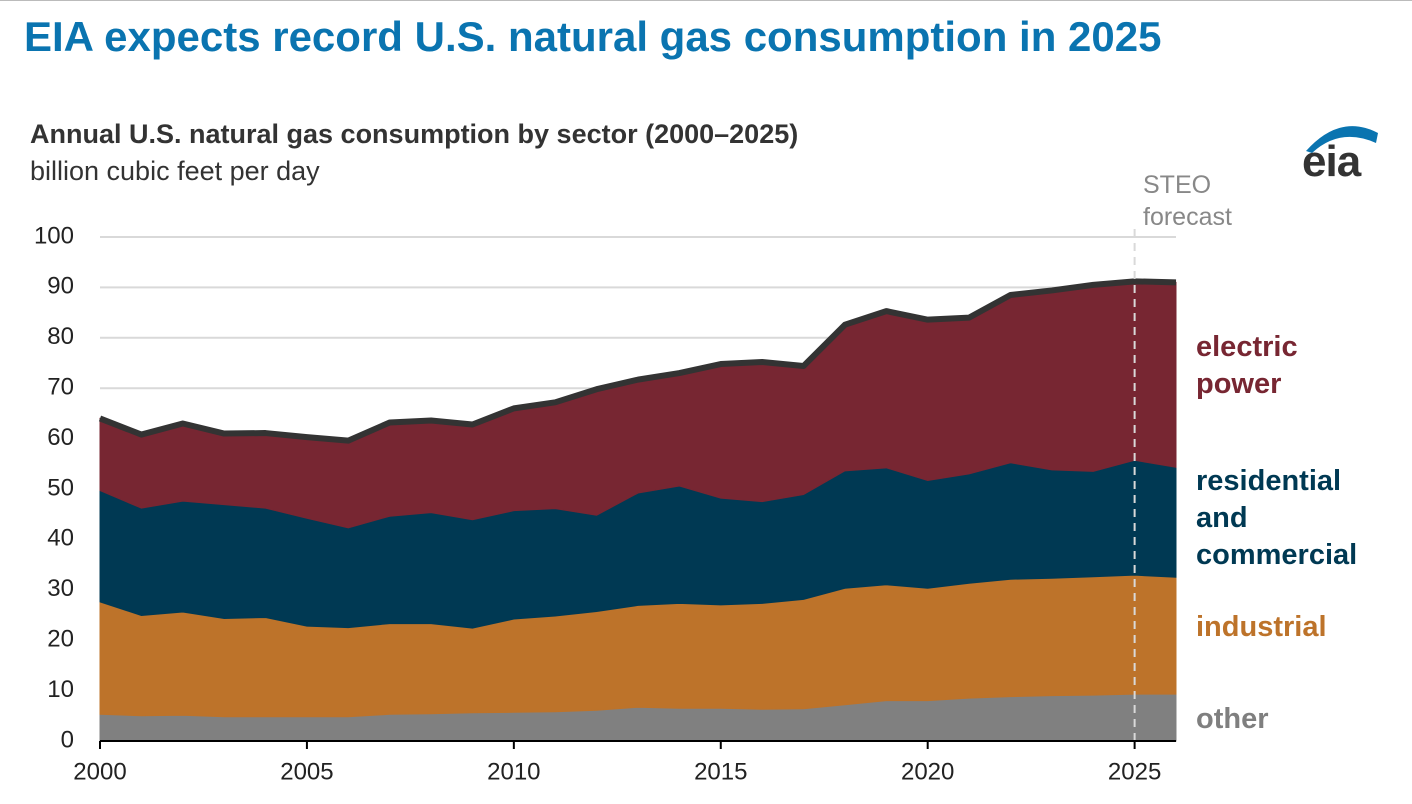 The width and height of the screenshot is (1412, 804). Describe the element at coordinates (60, 588) in the screenshot. I see `y-tick-label: 30` at that location.